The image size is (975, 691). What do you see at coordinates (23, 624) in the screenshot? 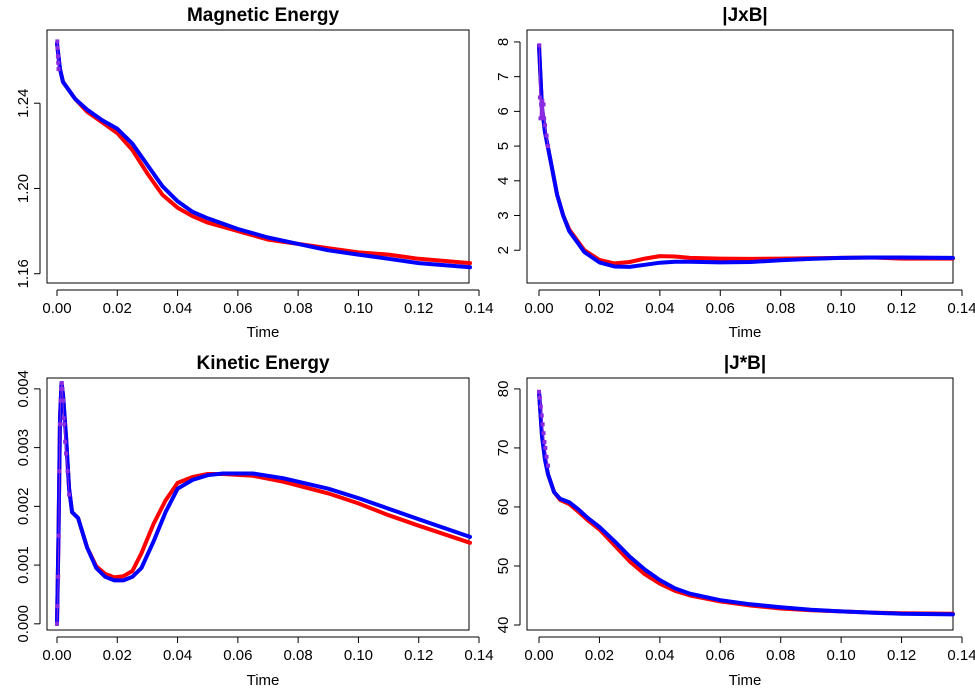
I see `y-tick-label: 0.000` at bounding box center [23, 624].